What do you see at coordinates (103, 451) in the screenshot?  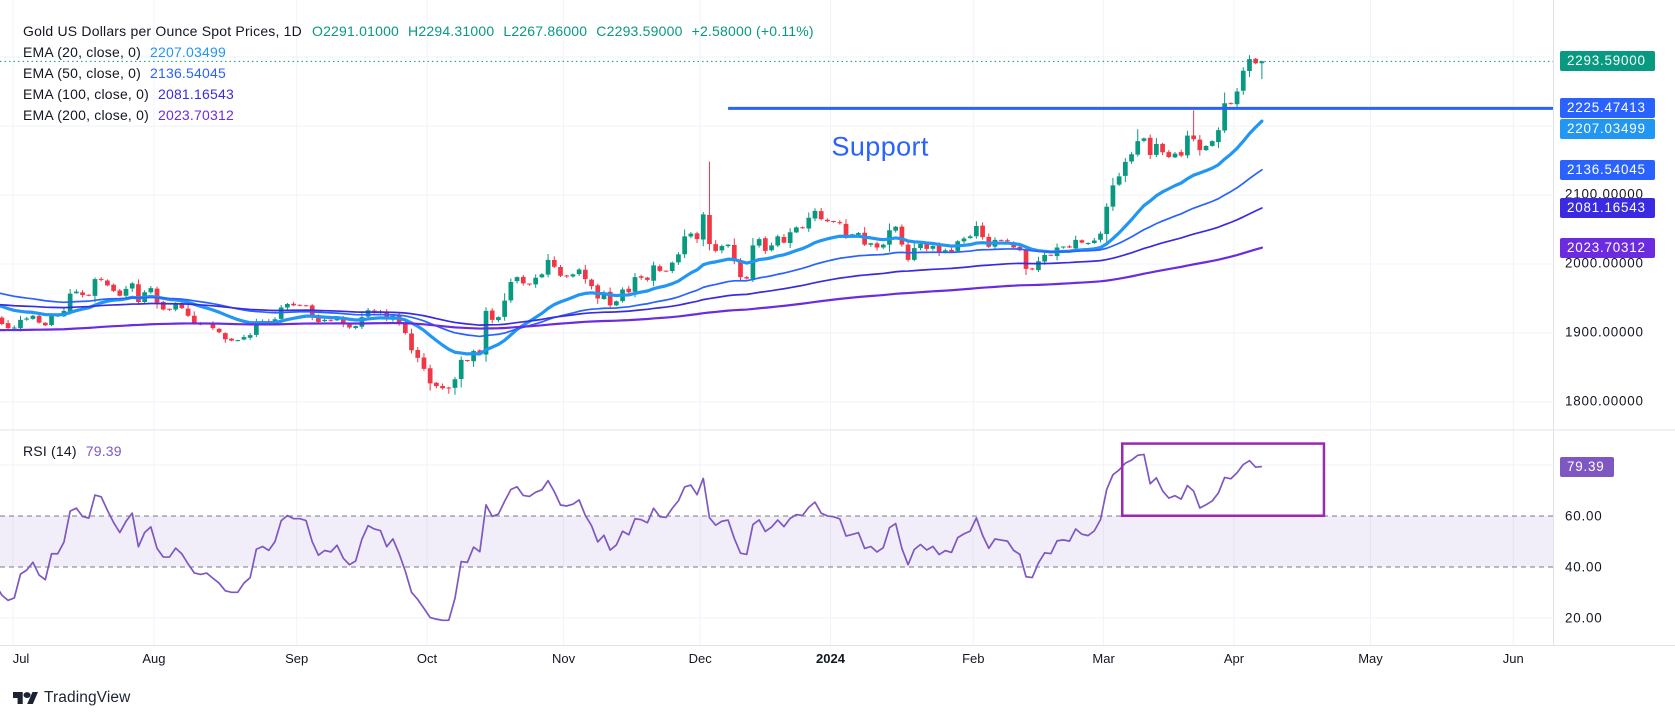 I see `indicator-value: 79.39` at bounding box center [103, 451].